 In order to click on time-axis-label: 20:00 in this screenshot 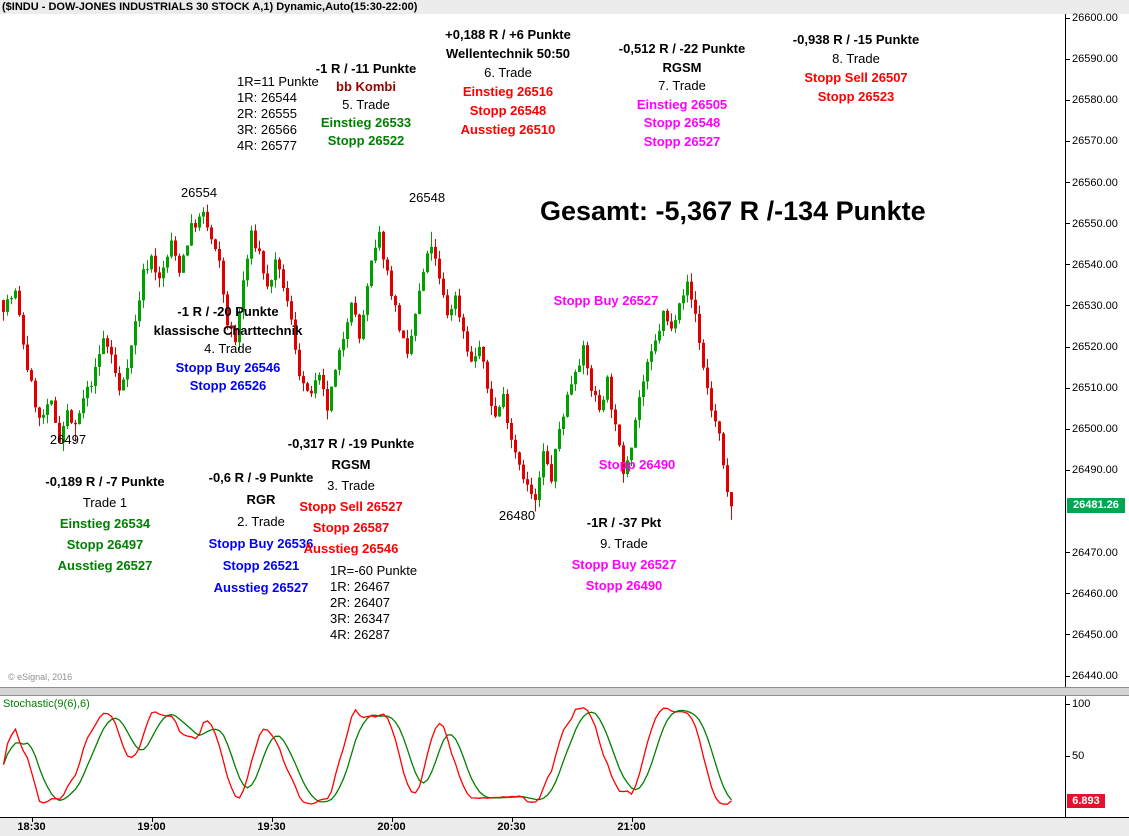, I will do `click(391, 827)`.